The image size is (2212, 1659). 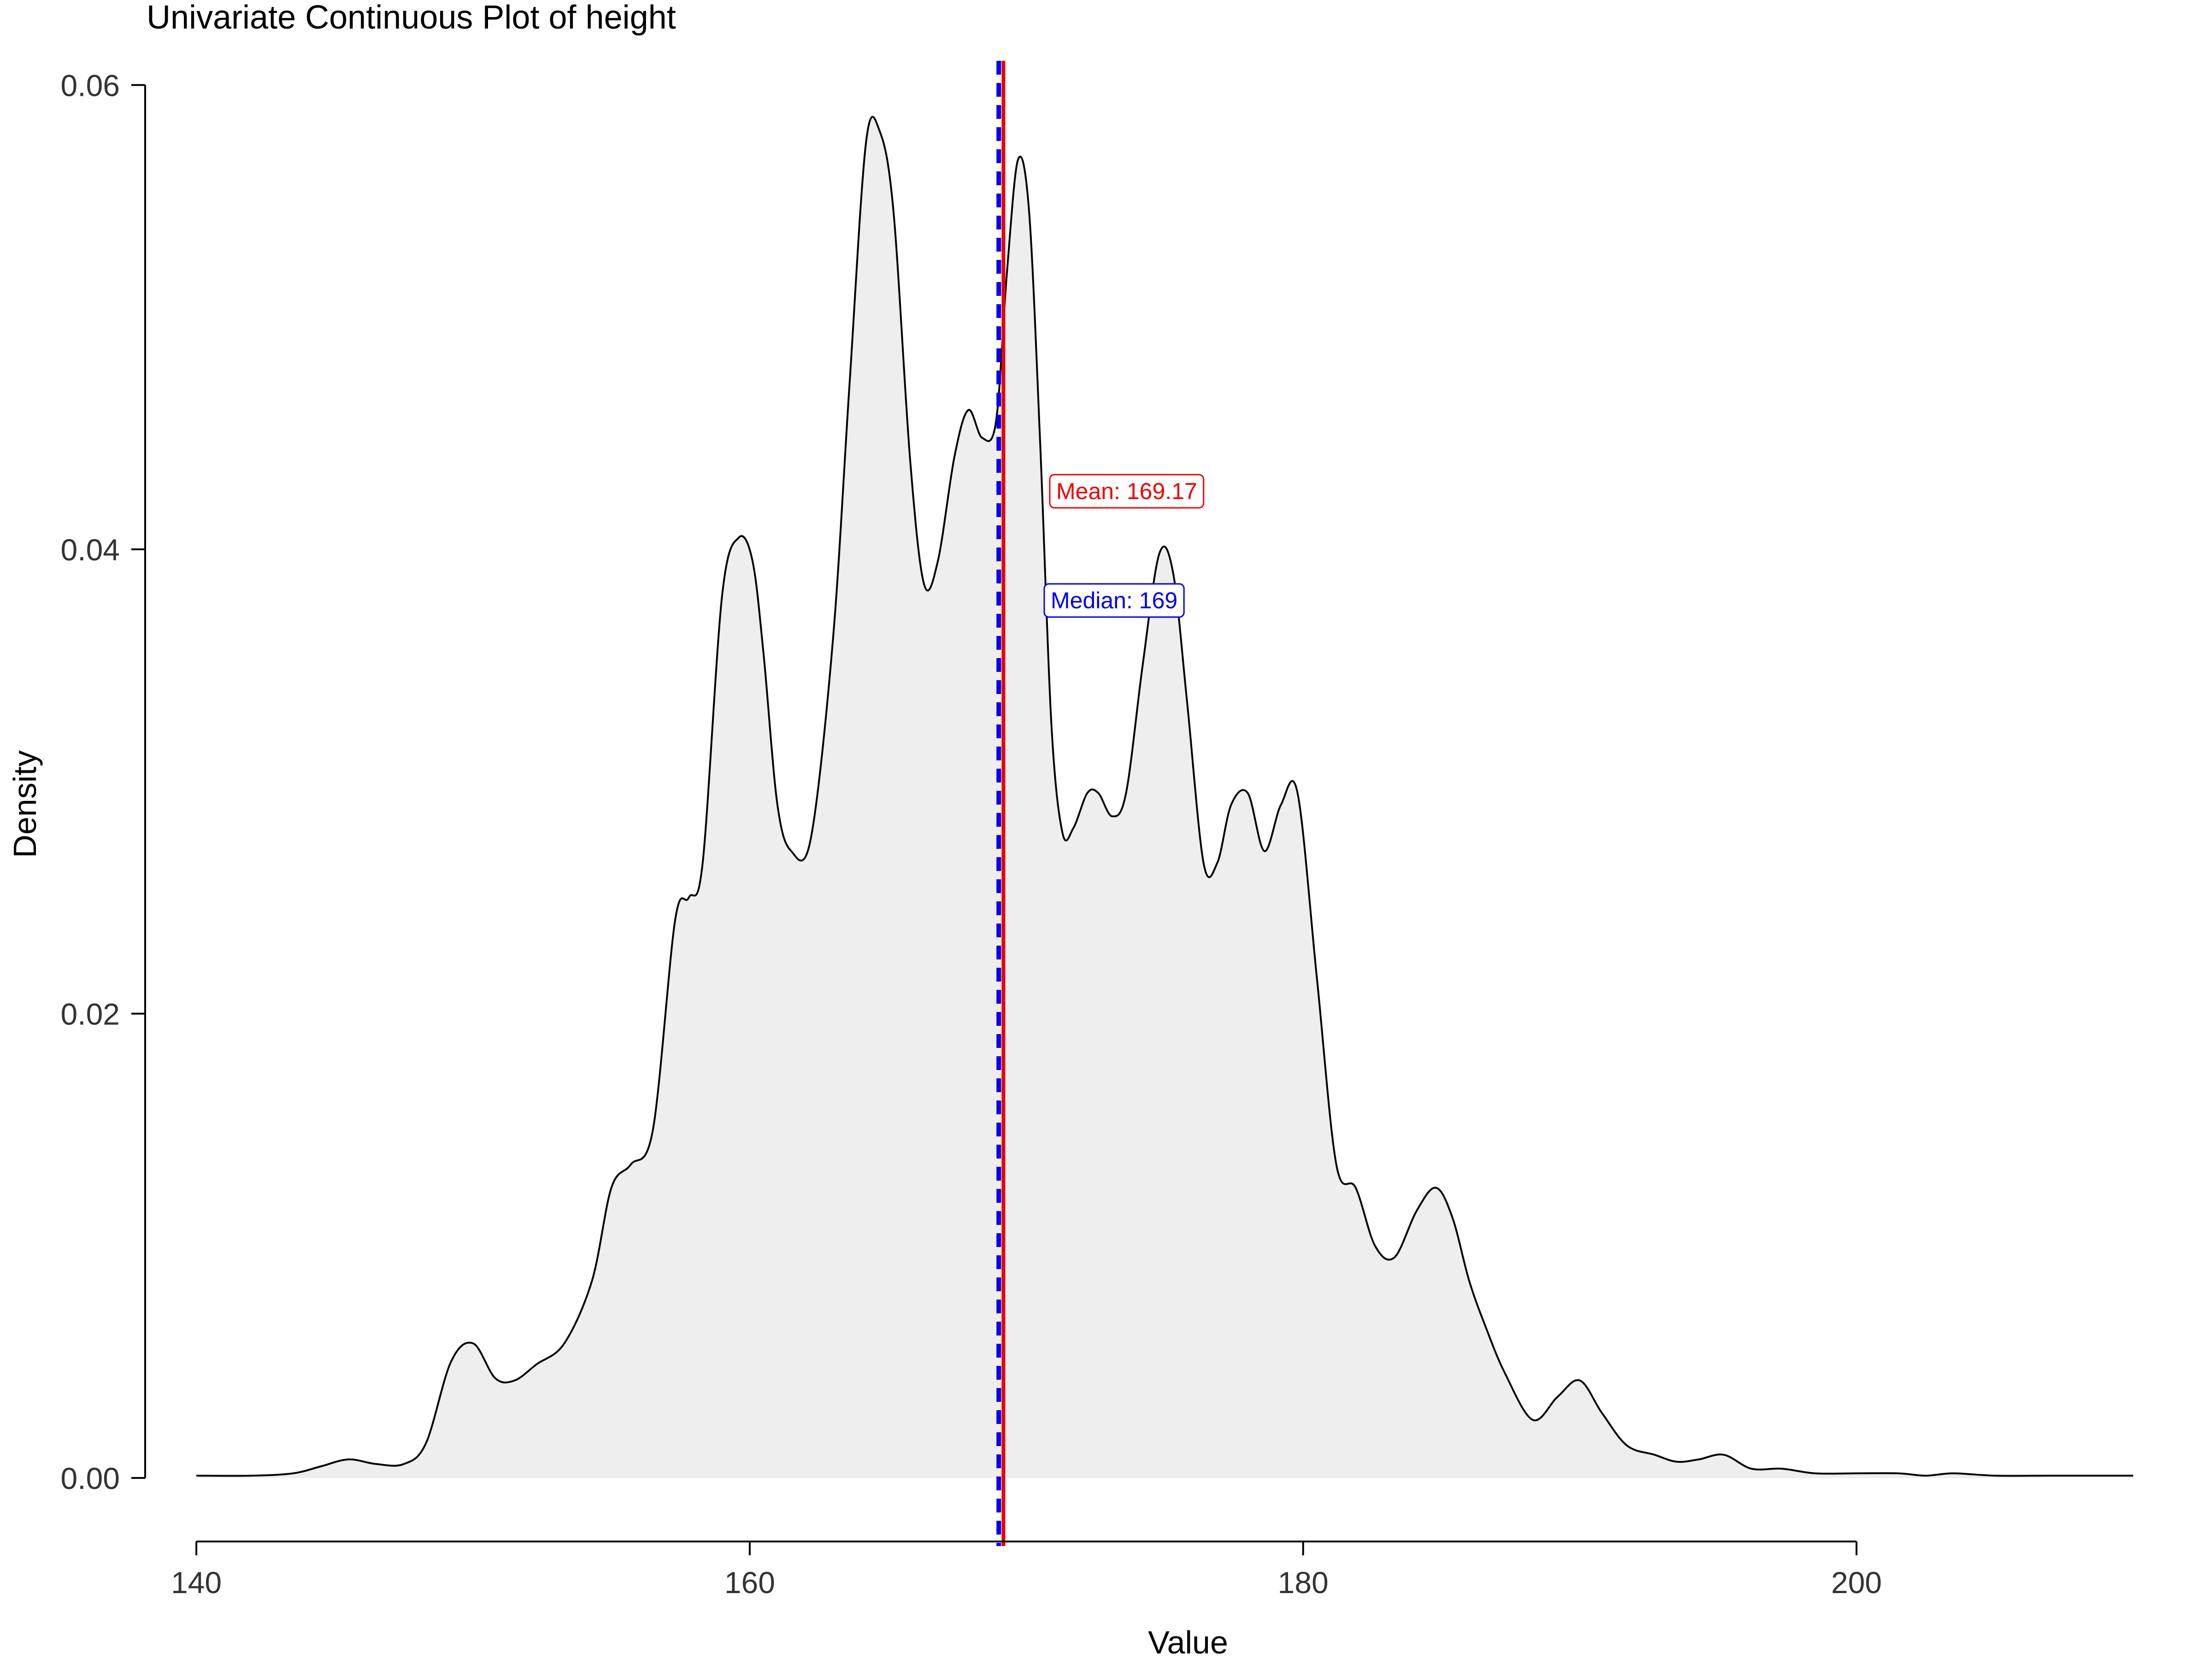 What do you see at coordinates (90, 1478) in the screenshot?
I see `y-tick-label: 0.00` at bounding box center [90, 1478].